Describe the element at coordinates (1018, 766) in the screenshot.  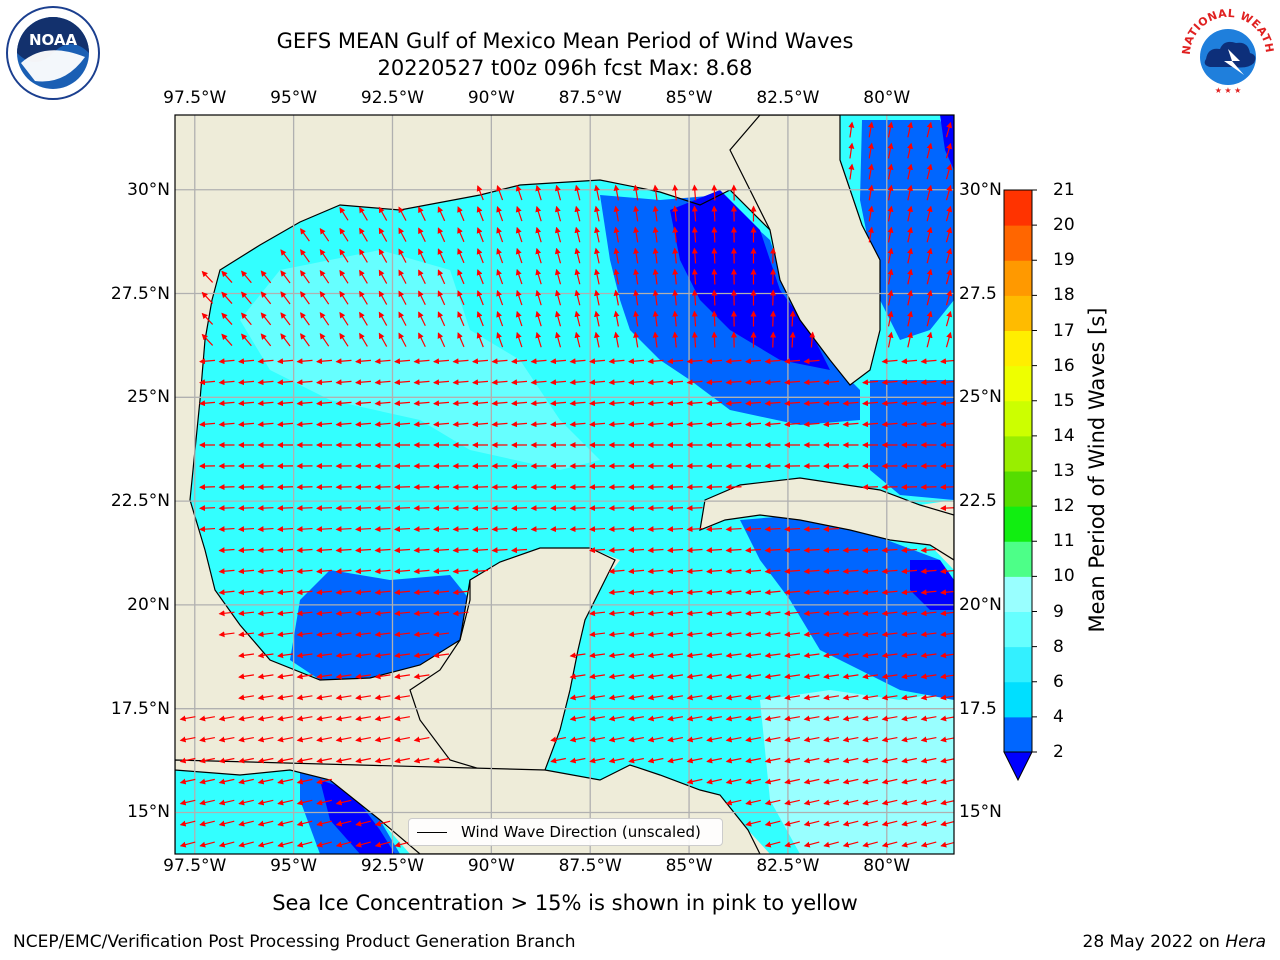
I see `colorbar-extend-triangle` at that location.